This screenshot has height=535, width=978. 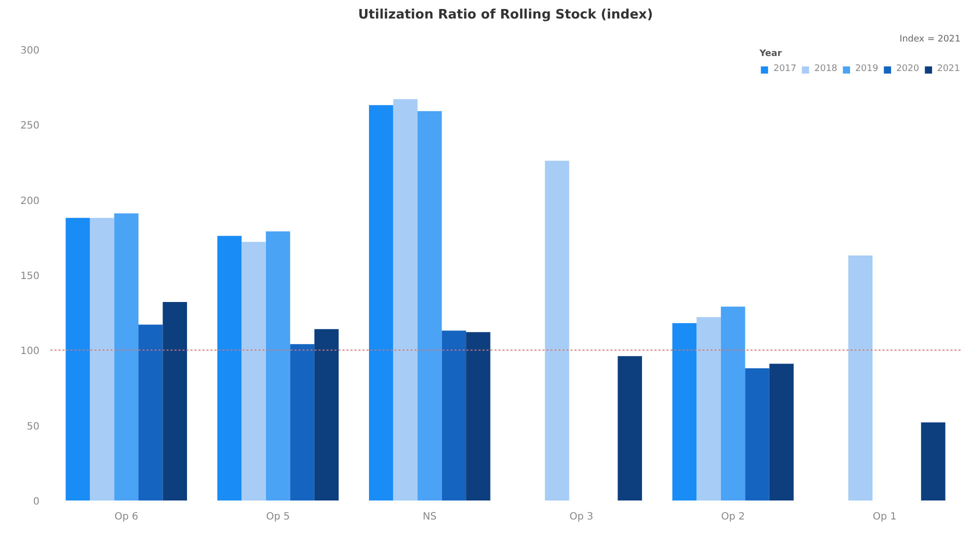 What do you see at coordinates (866, 69) in the screenshot?
I see `legend-label: 2019` at bounding box center [866, 69].